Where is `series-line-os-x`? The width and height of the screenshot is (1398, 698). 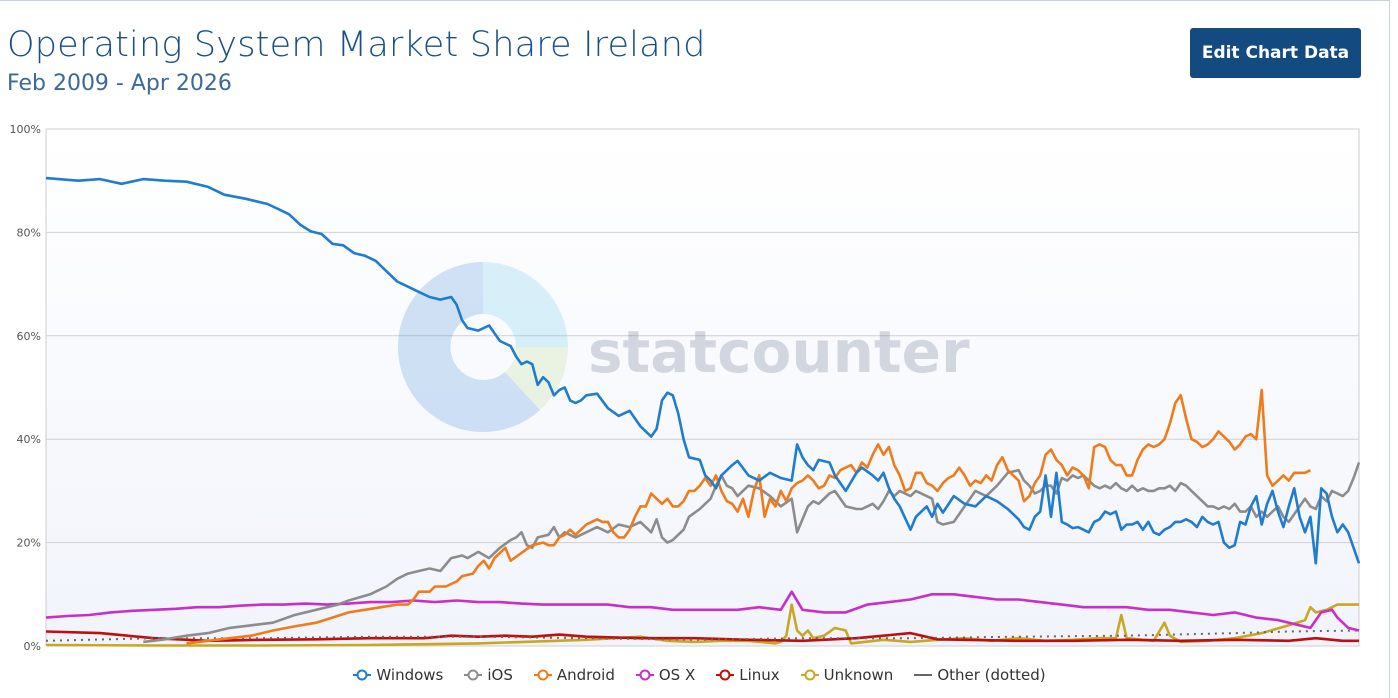
series-line-os-x is located at coordinates (702, 611).